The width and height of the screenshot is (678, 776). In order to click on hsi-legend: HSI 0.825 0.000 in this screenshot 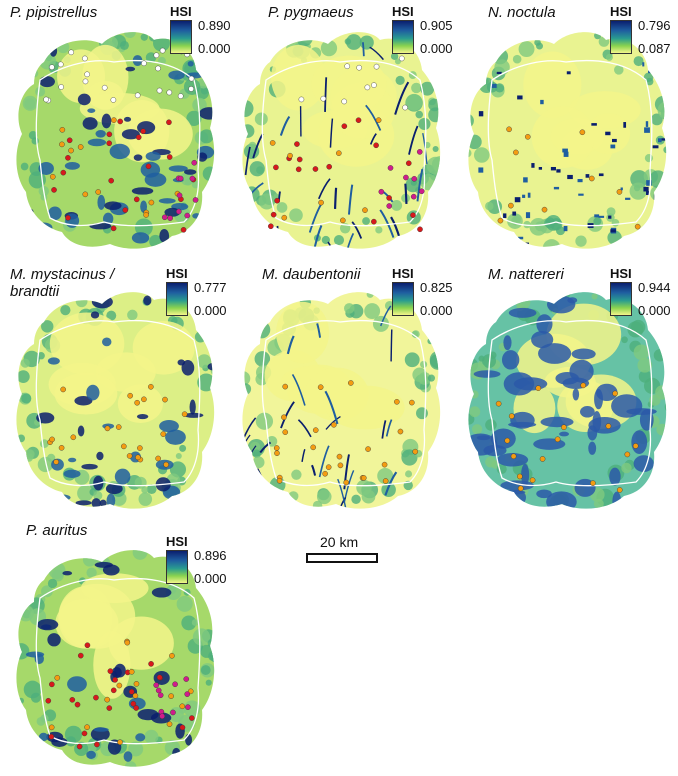, I will do `click(438, 292)`.